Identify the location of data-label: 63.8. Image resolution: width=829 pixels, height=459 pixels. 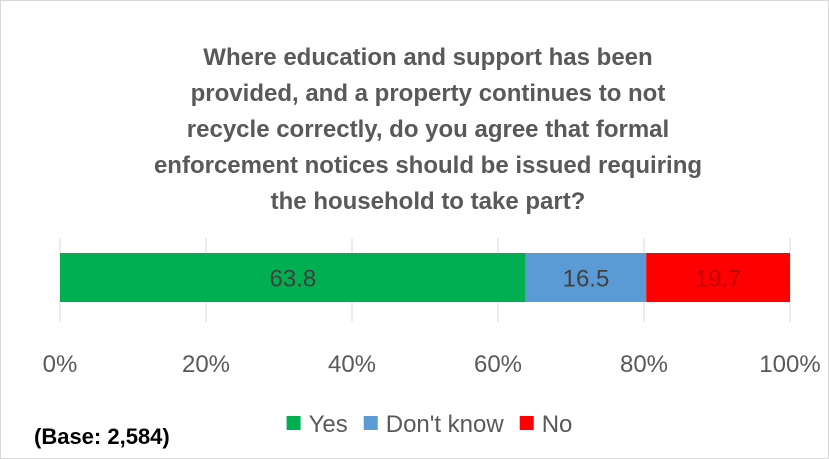
(293, 279).